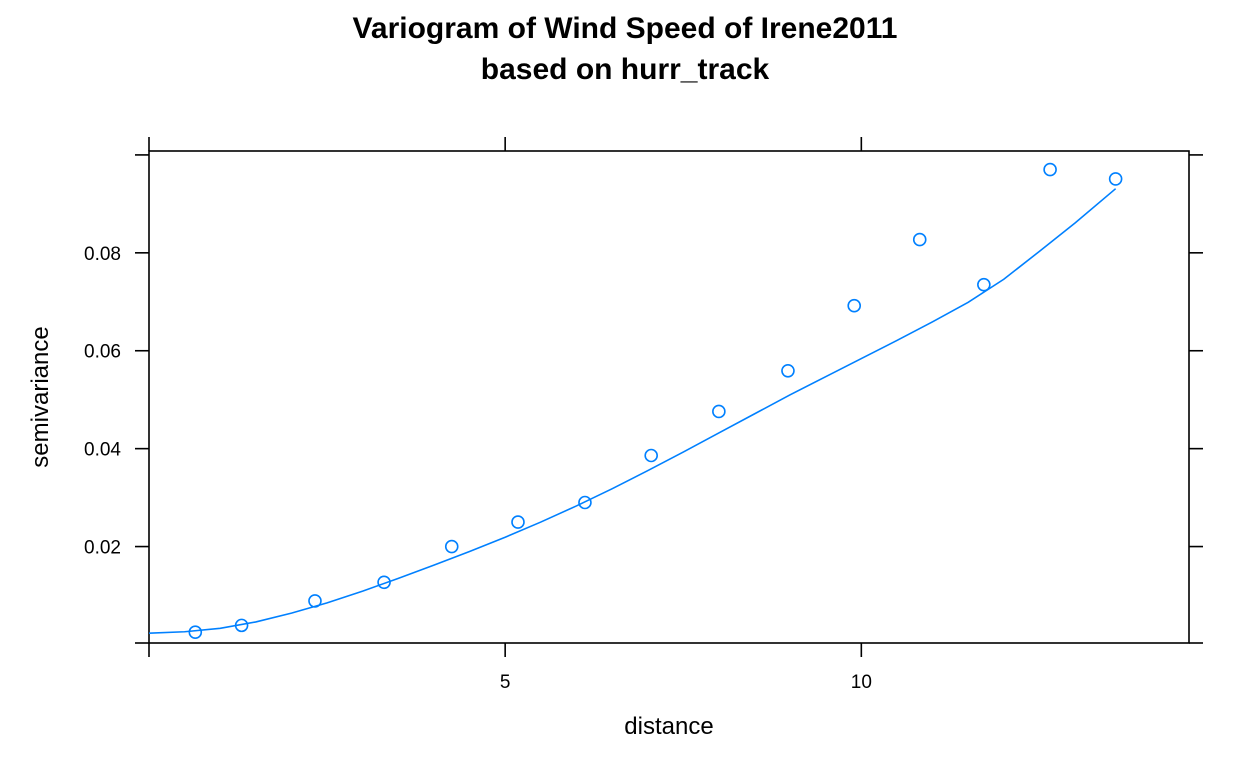 This screenshot has height=778, width=1259. What do you see at coordinates (102, 548) in the screenshot?
I see `y-tick-label: 0.02` at bounding box center [102, 548].